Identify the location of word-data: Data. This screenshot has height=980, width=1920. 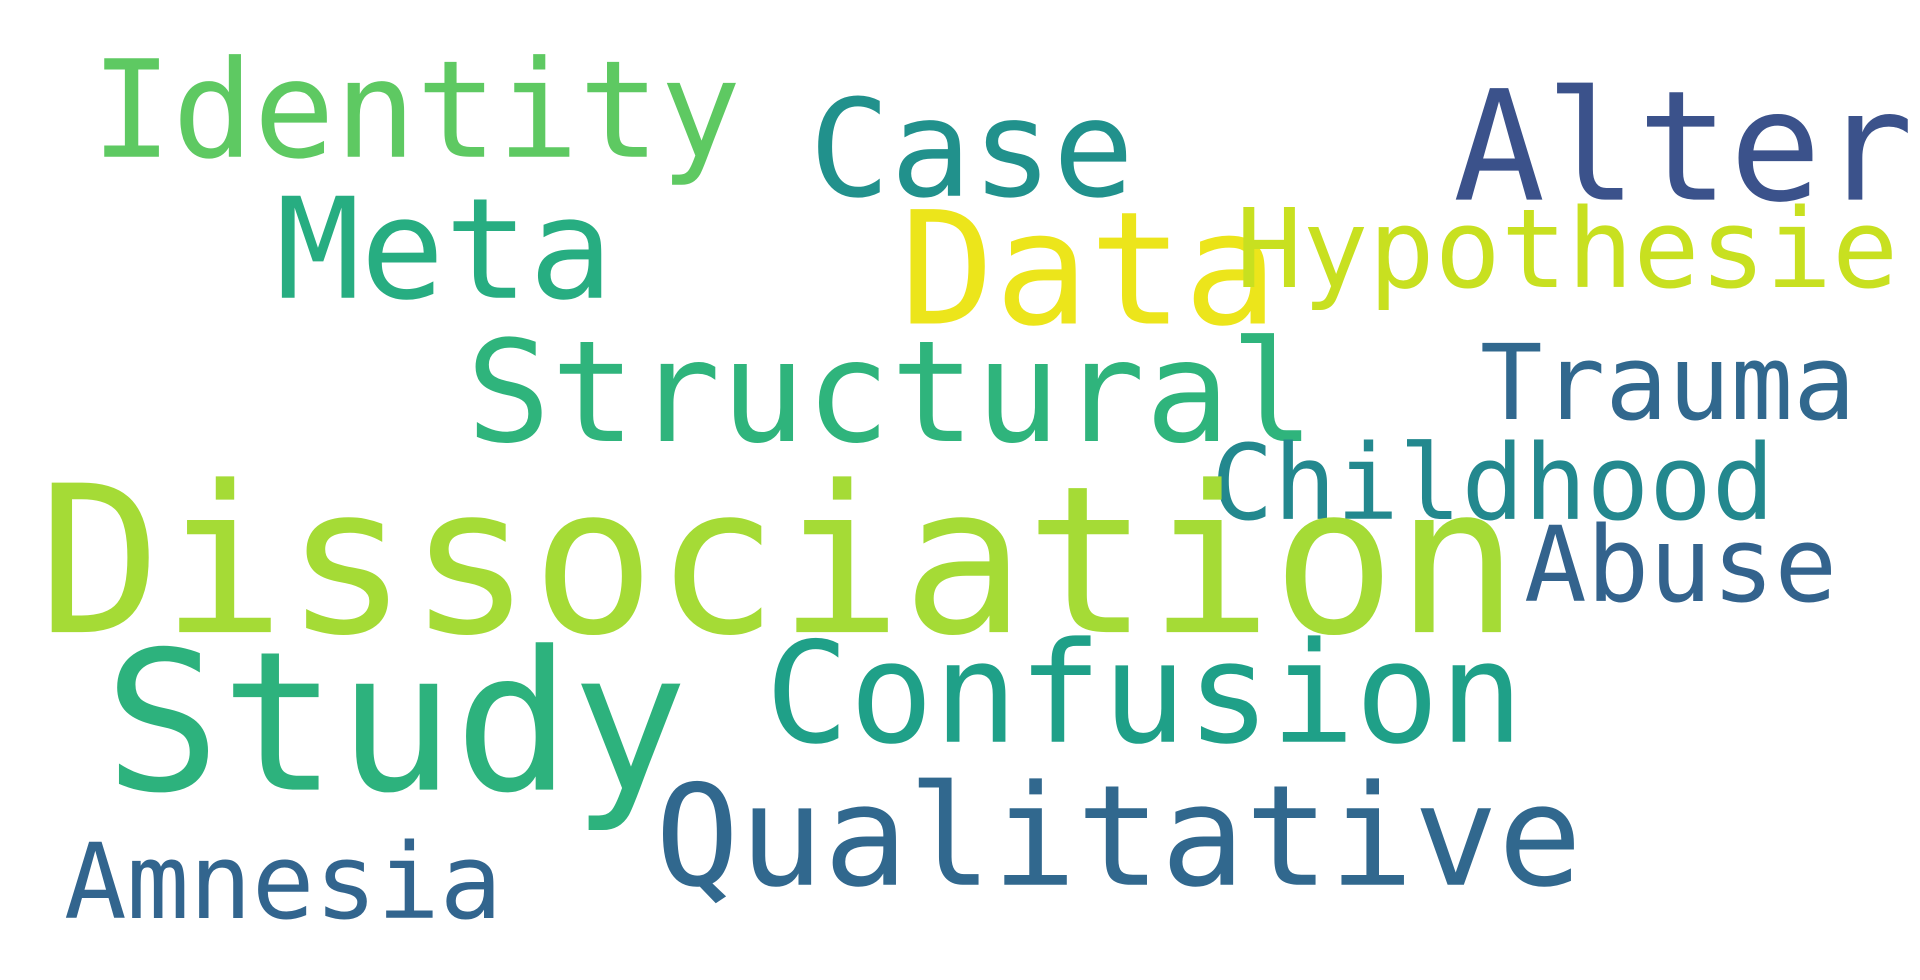
(1089, 270).